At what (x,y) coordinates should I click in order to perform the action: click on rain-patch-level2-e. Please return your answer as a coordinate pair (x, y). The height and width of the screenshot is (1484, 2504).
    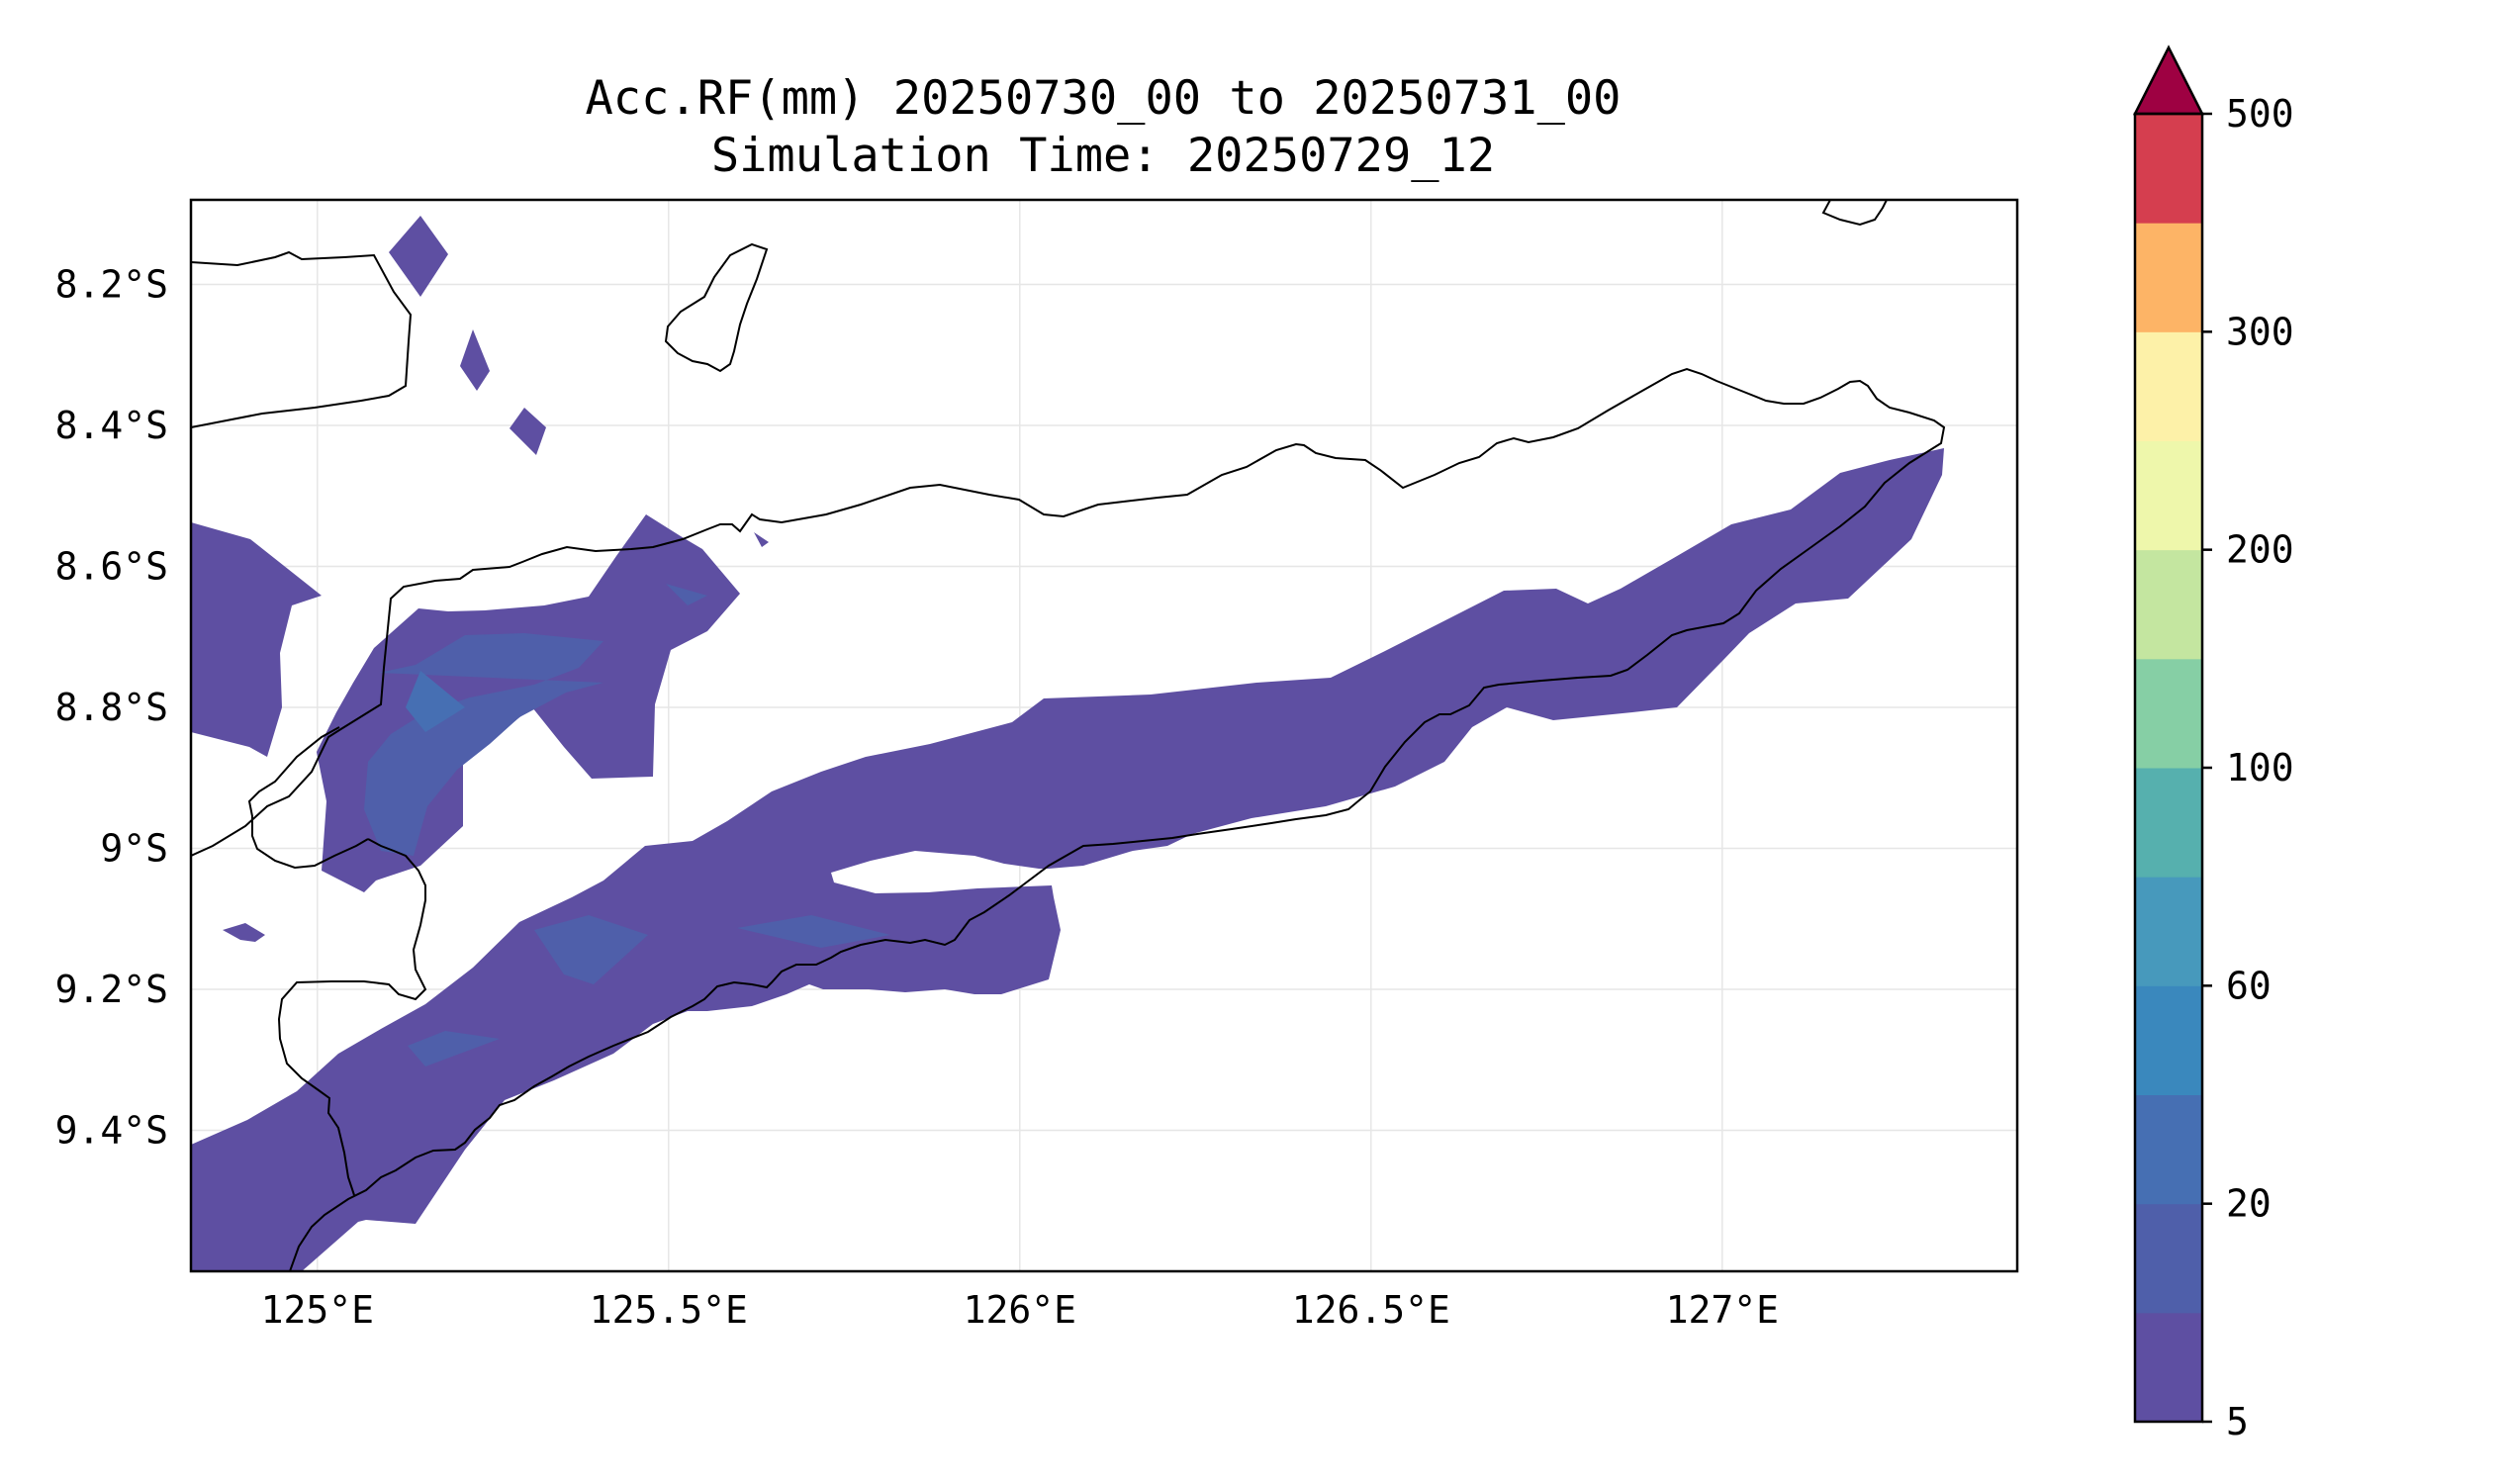
    Looking at the image, I should click on (686, 594).